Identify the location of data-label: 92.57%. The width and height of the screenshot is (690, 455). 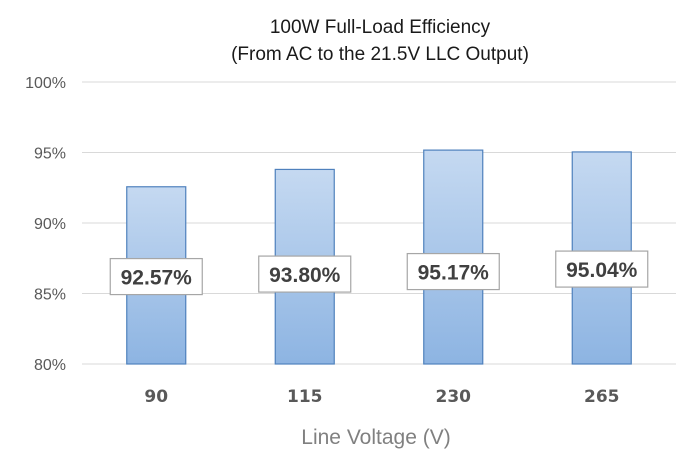
(157, 278).